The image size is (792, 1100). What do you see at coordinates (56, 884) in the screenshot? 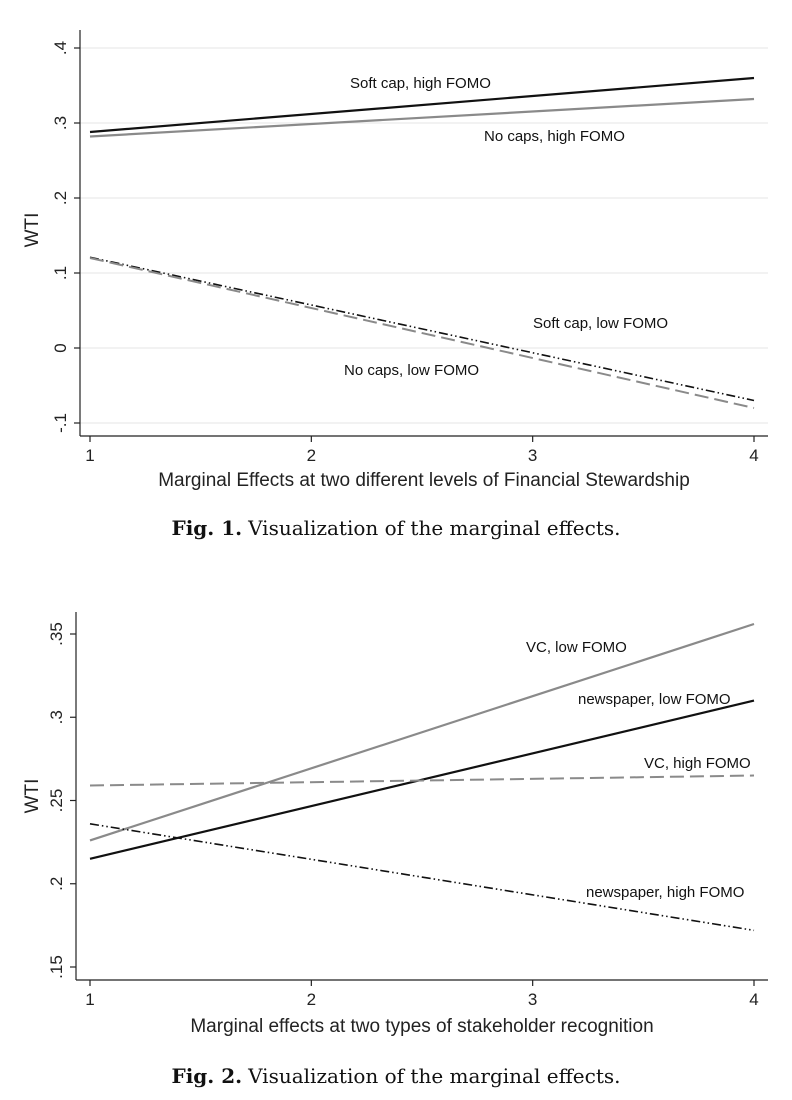
I see `chart2-y-tick-label: .2` at bounding box center [56, 884].